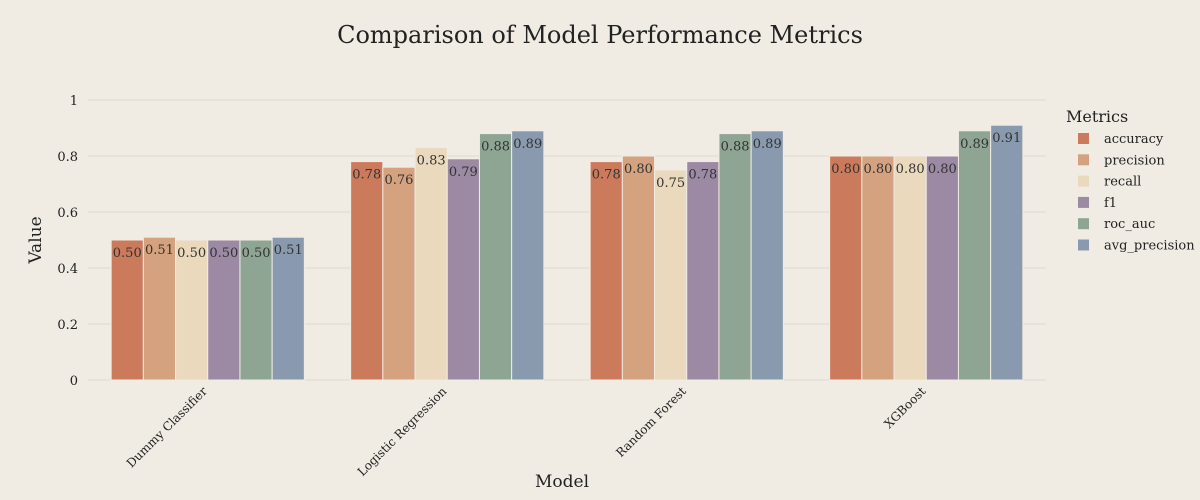 This screenshot has width=1200, height=500. What do you see at coordinates (1083, 202) in the screenshot?
I see `legend-swatch-f1` at bounding box center [1083, 202].